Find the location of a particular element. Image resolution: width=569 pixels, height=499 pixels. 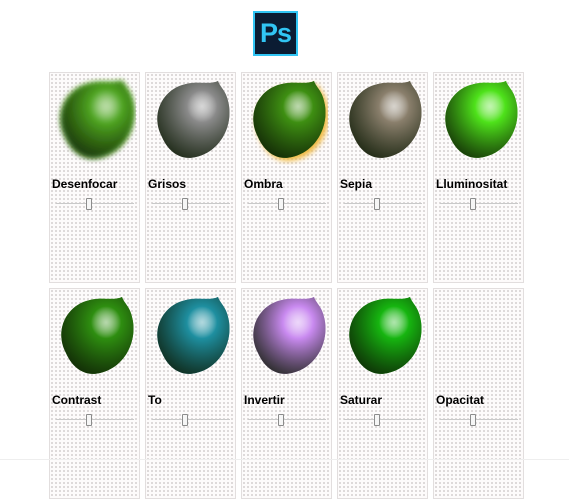

divider is located at coordinates (284, 459).